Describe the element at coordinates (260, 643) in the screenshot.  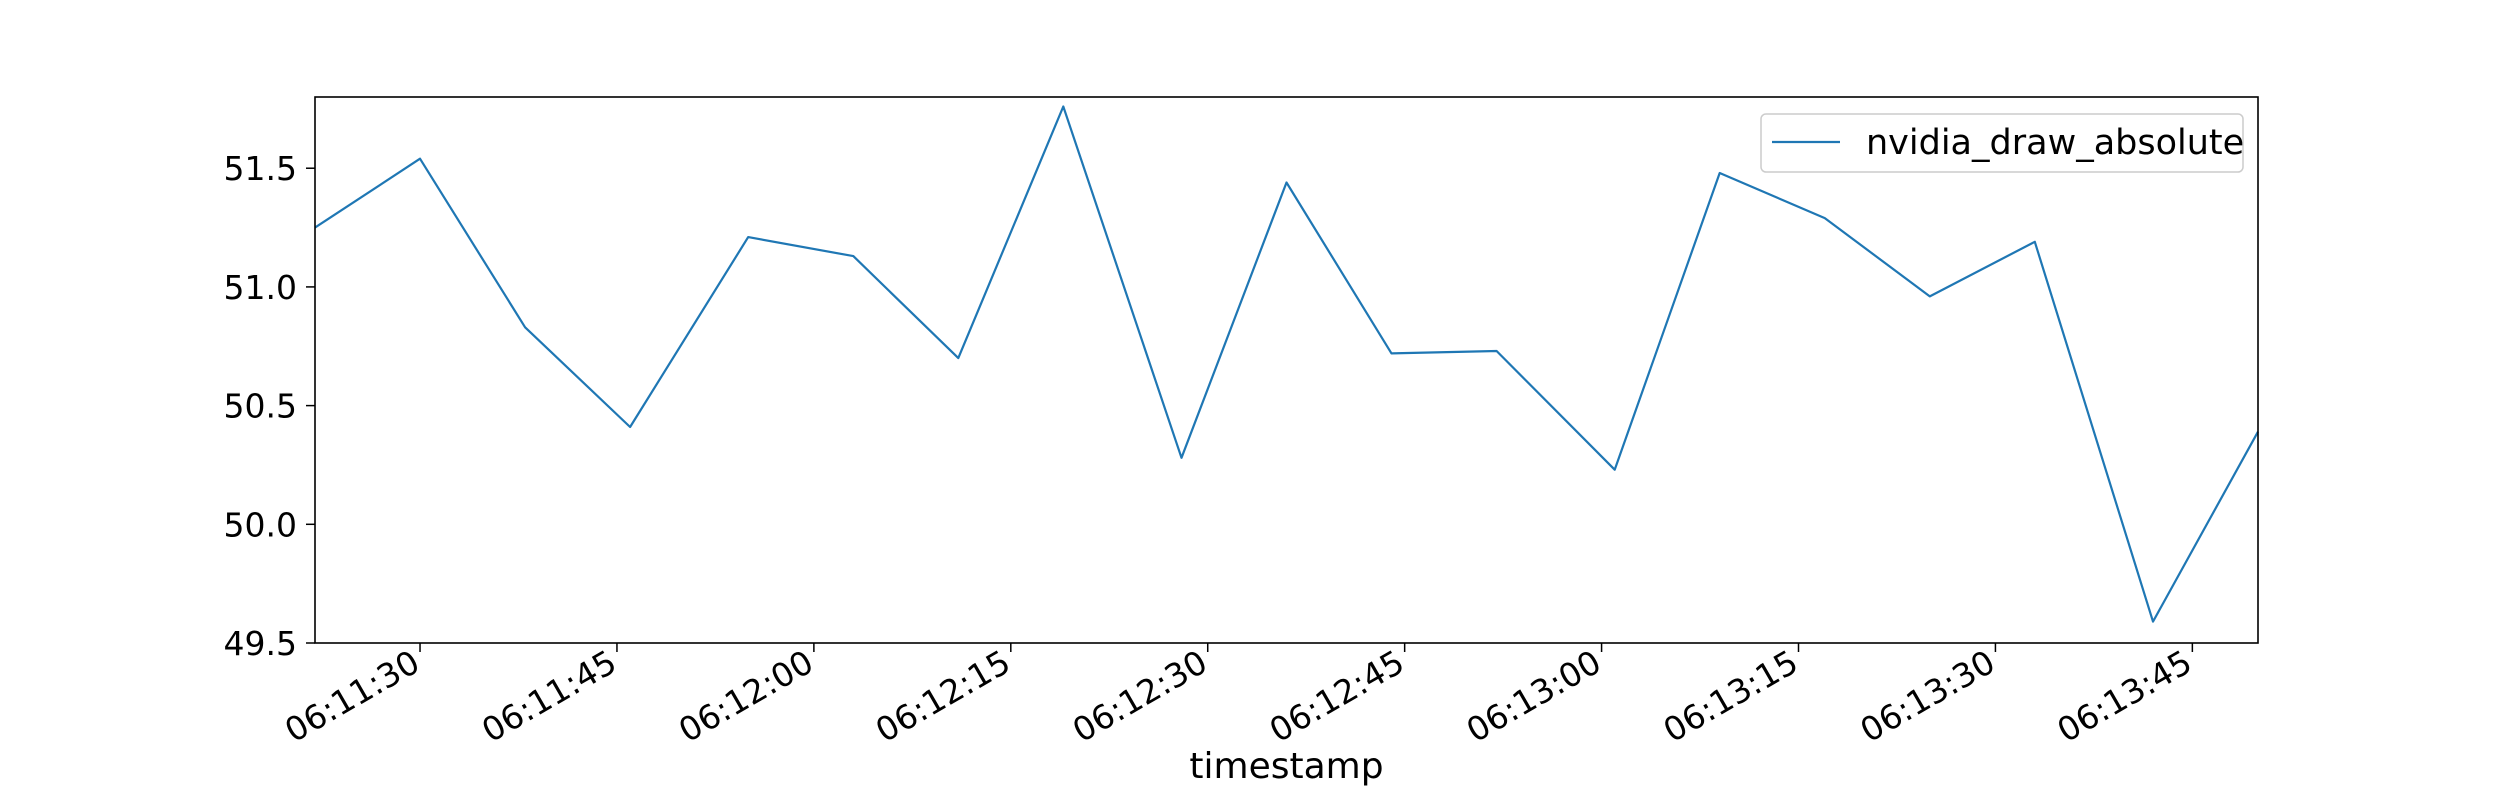
I see `y-tick-label: 49.5` at that location.